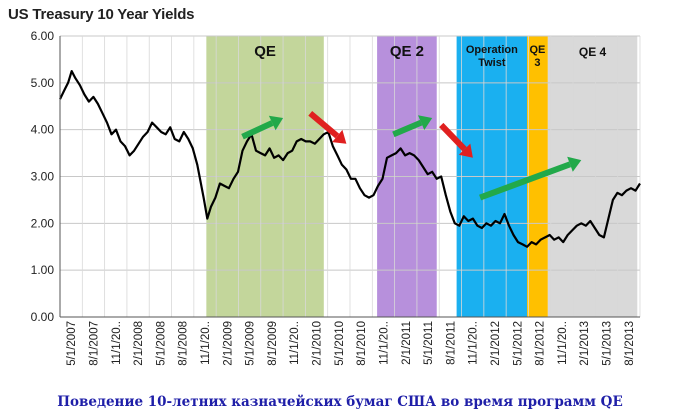 This screenshot has width=680, height=420. What do you see at coordinates (184, 343) in the screenshot?
I see `x-tick-label: 8/1/2008` at bounding box center [184, 343].